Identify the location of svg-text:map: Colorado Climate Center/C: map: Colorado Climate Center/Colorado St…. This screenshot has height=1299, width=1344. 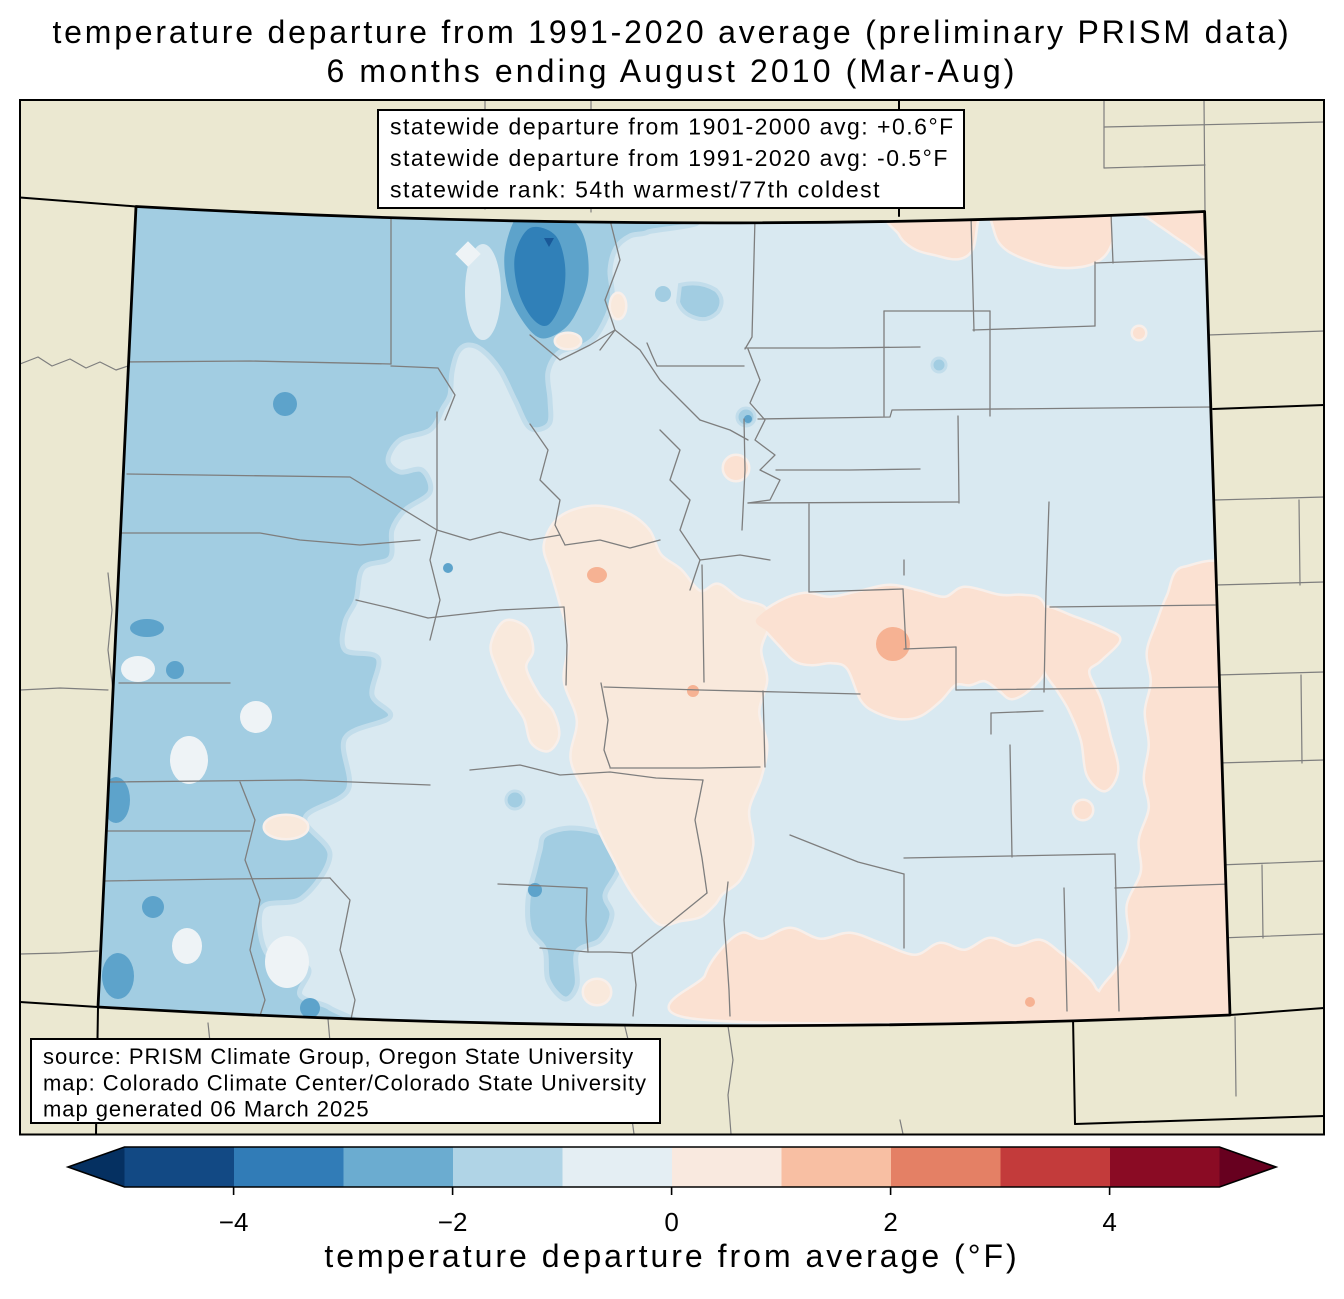
(345, 1083).